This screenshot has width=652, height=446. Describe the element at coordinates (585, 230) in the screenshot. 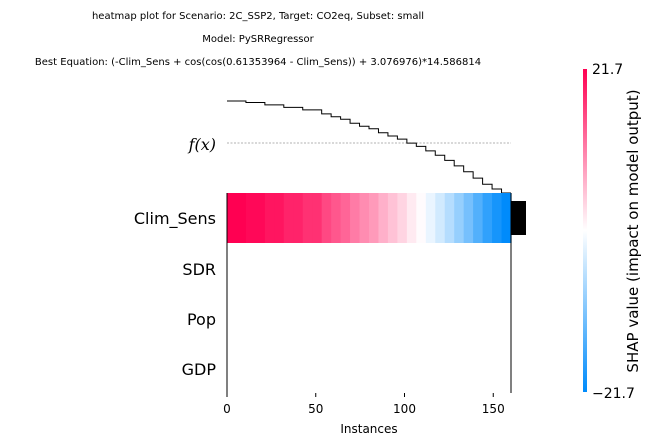

I see `colorbar` at that location.